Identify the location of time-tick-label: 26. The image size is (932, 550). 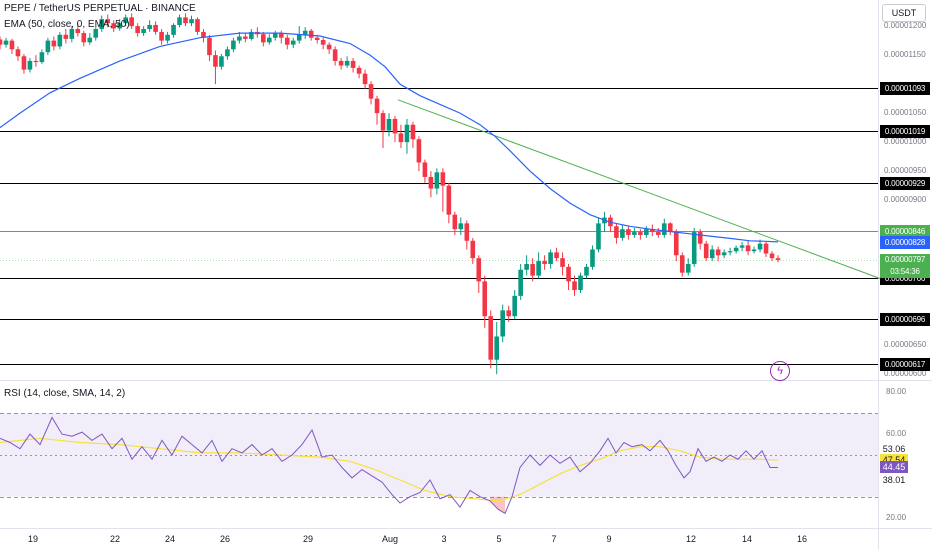
(225, 539).